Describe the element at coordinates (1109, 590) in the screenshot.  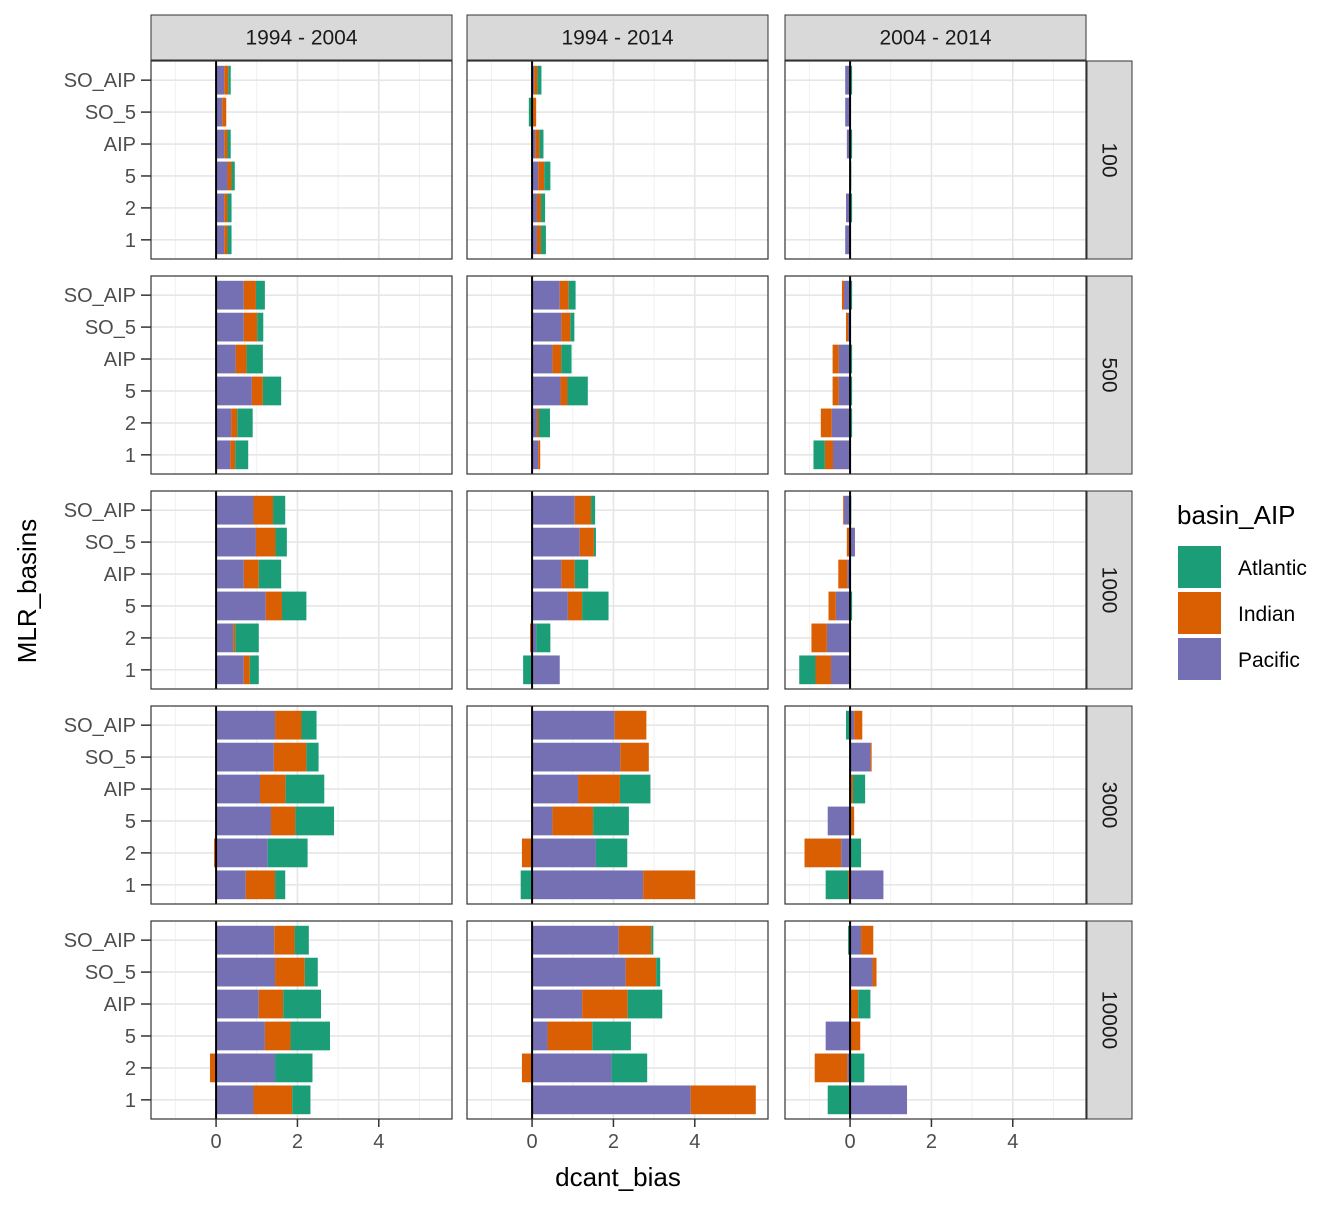
I see `row-strip: 1000` at that location.